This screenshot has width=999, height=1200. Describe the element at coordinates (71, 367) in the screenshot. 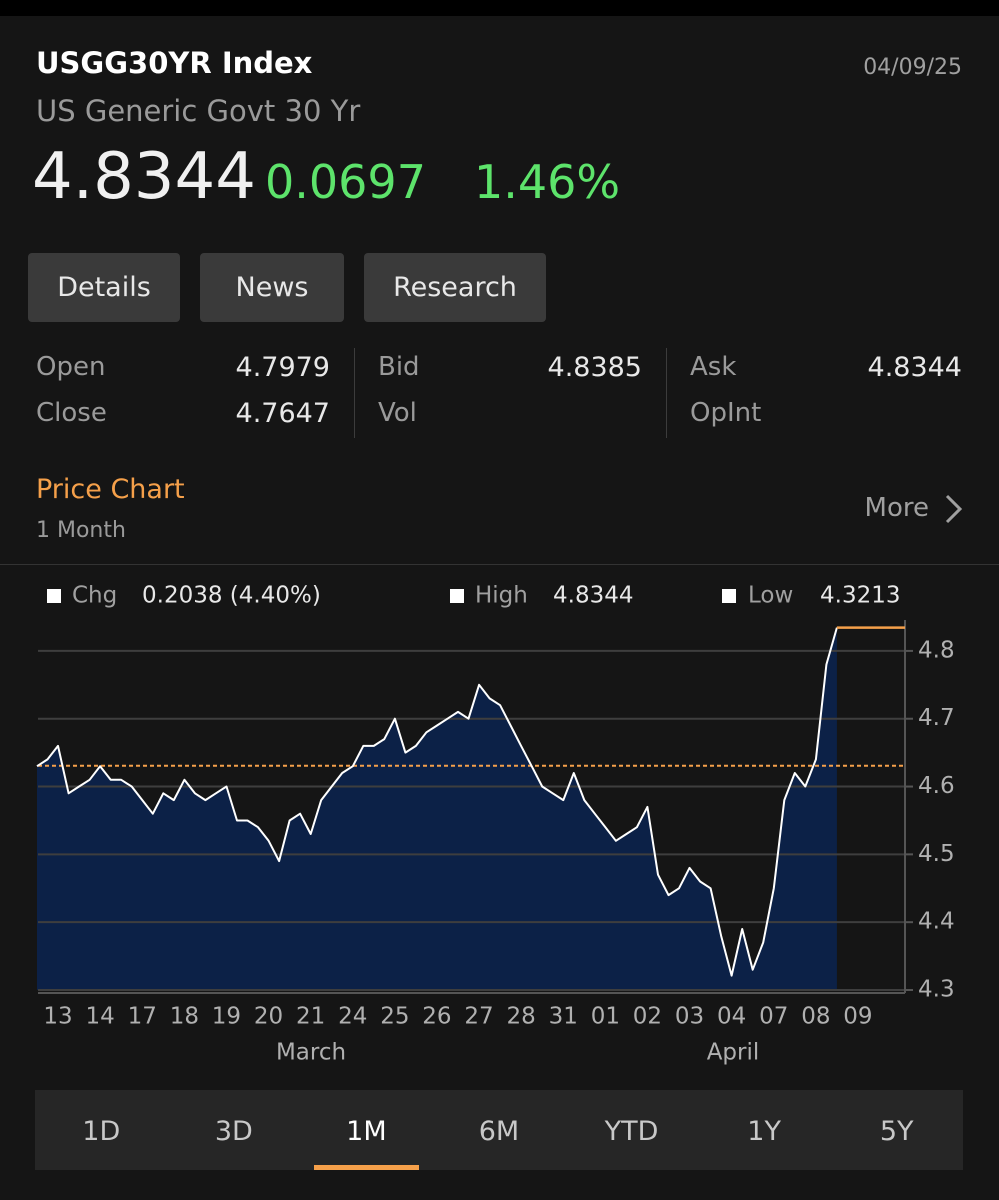

I see `stat-label: Open` at that location.